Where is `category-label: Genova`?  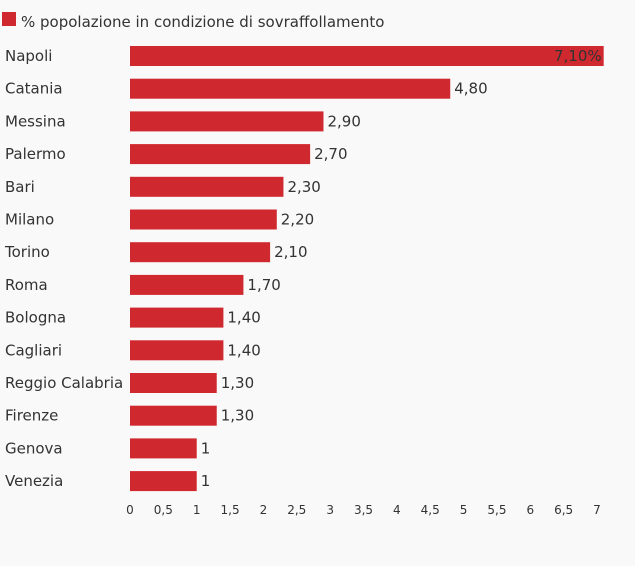 category-label: Genova is located at coordinates (34, 448).